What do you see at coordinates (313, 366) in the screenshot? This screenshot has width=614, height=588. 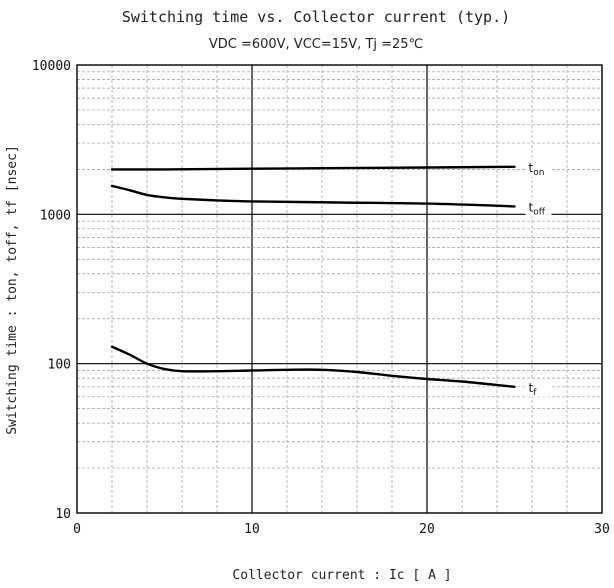 I see `series-line-tf` at bounding box center [313, 366].